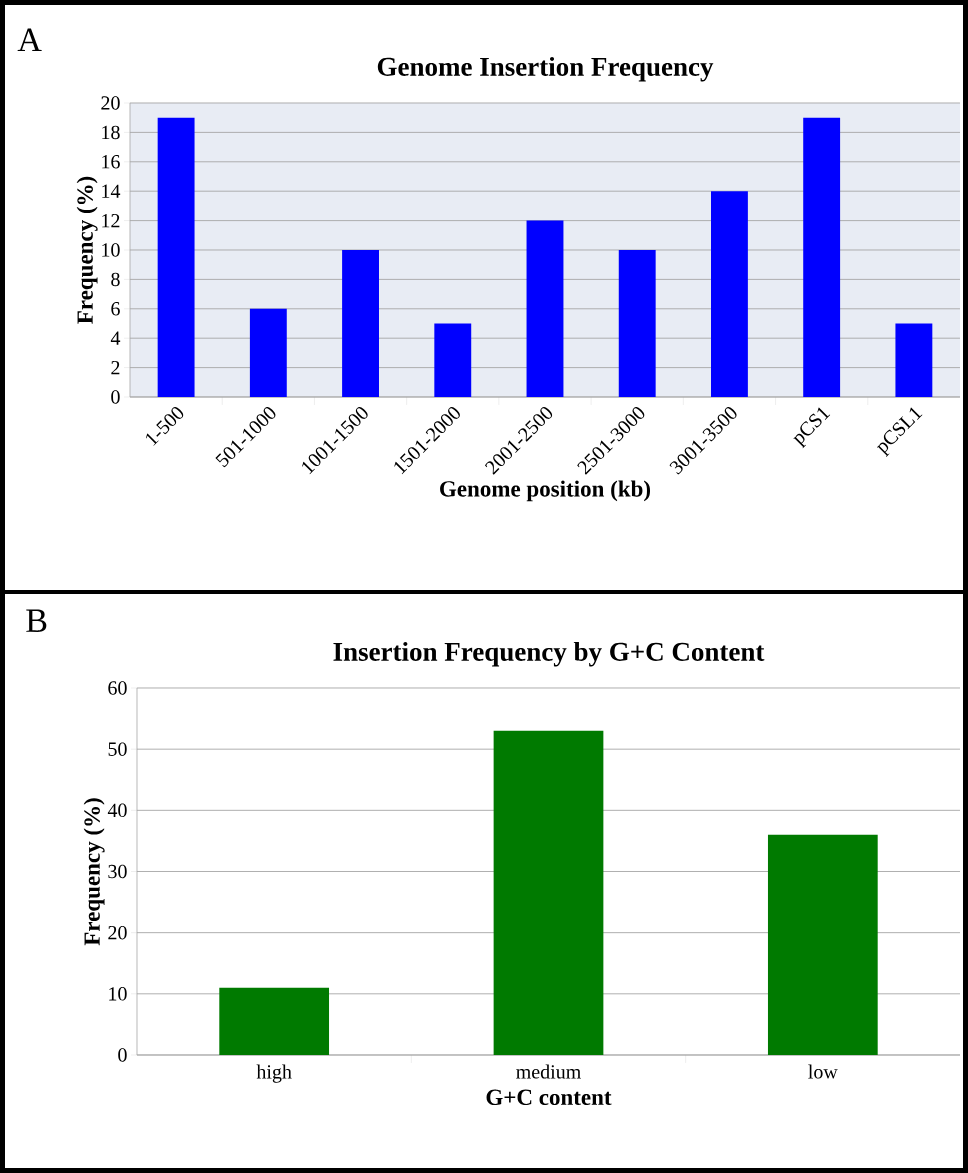 The height and width of the screenshot is (1173, 968). What do you see at coordinates (36, 620) in the screenshot?
I see `text: B` at bounding box center [36, 620].